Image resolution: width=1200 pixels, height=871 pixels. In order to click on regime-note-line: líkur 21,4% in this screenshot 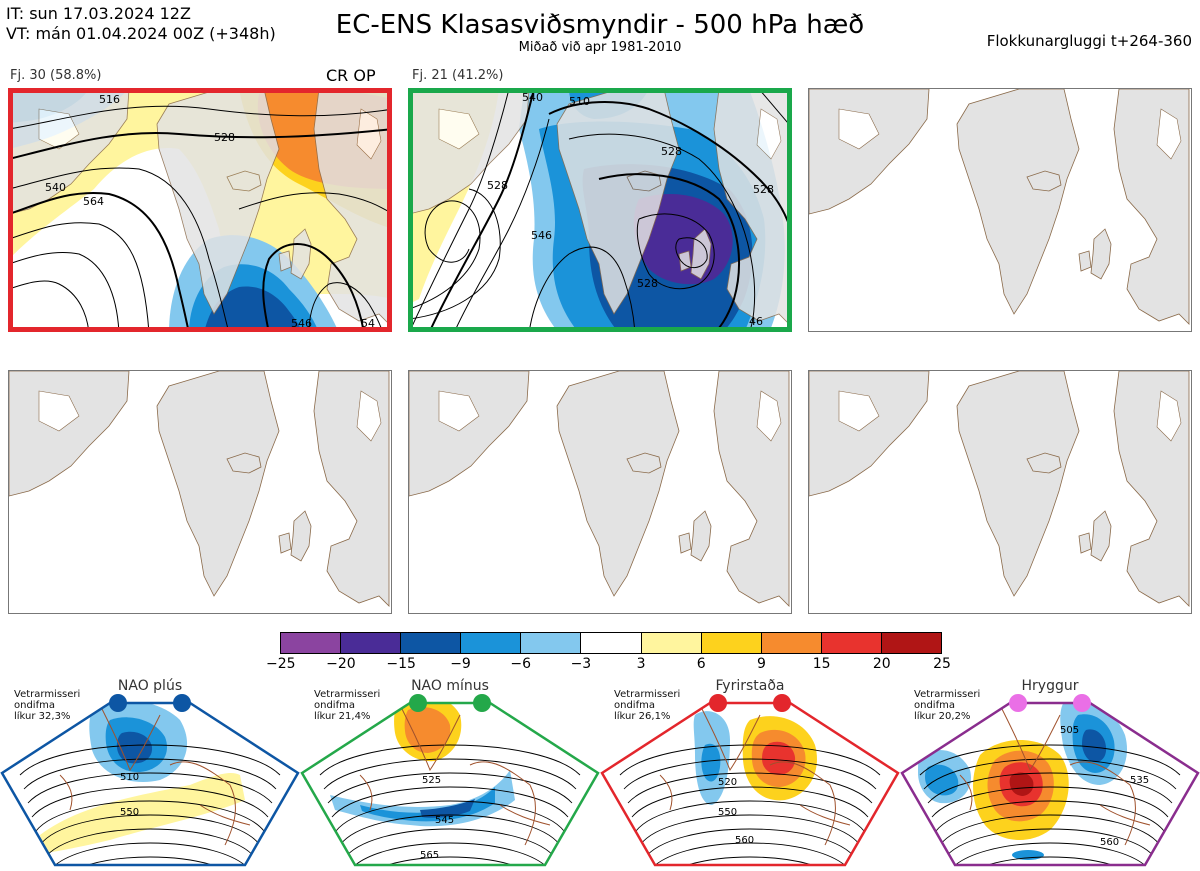, I will do `click(342, 716)`.